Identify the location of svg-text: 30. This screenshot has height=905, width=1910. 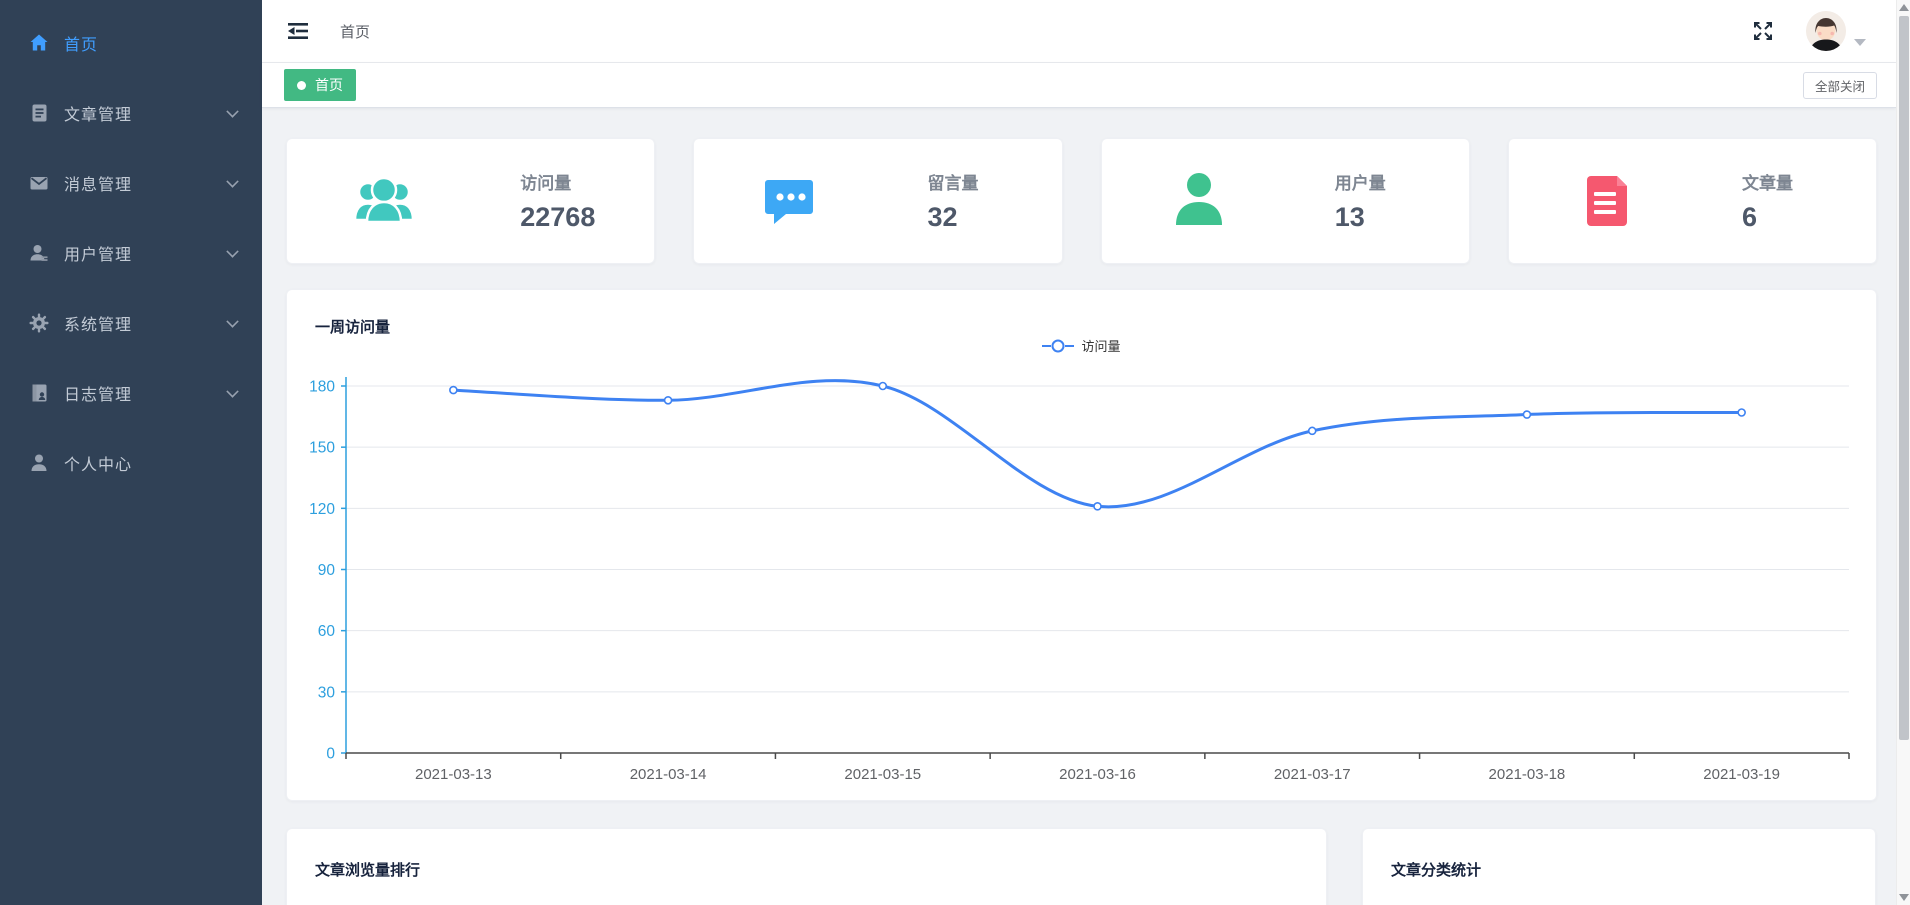
(327, 692).